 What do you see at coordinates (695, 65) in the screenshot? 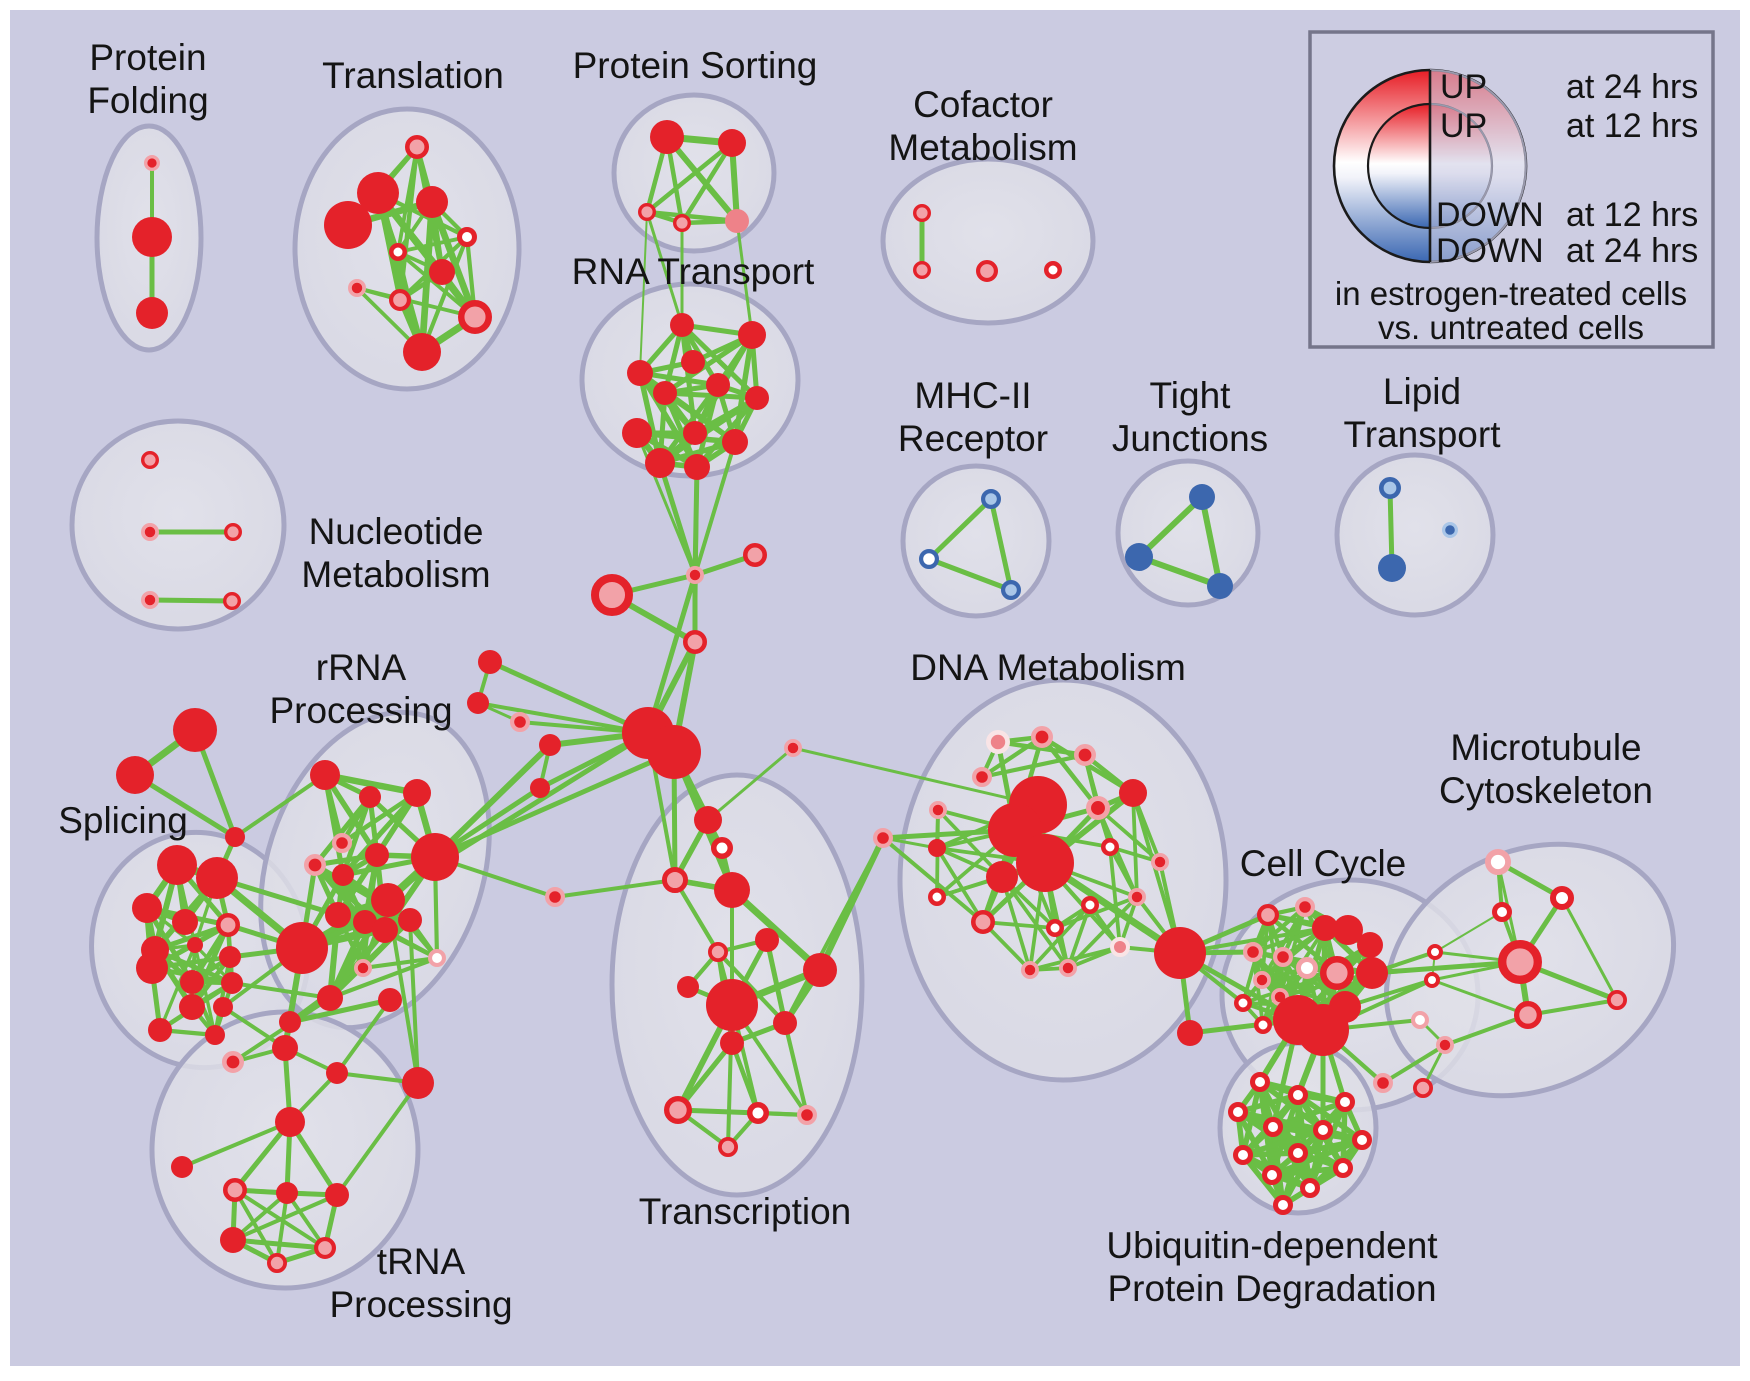
I see `cluster-label-protein-sorting: Protein Sorting` at bounding box center [695, 65].